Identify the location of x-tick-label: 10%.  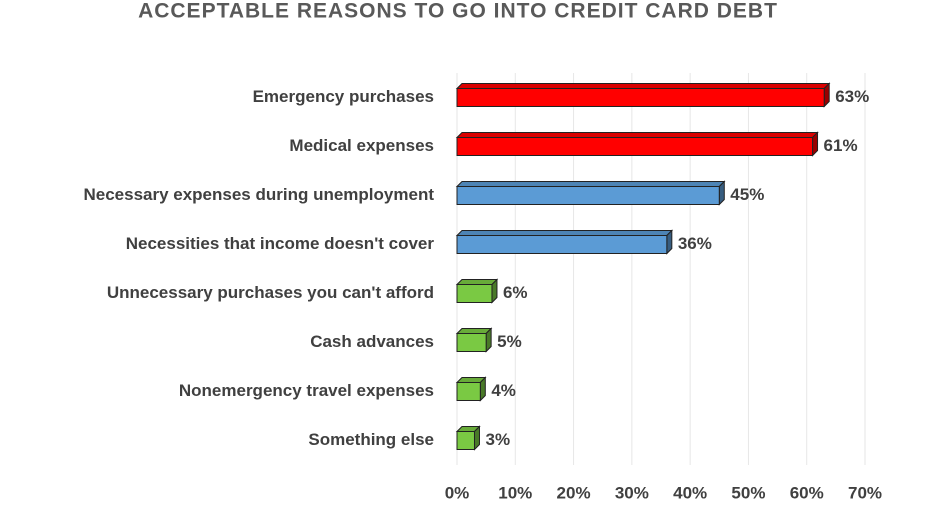
(515, 492).